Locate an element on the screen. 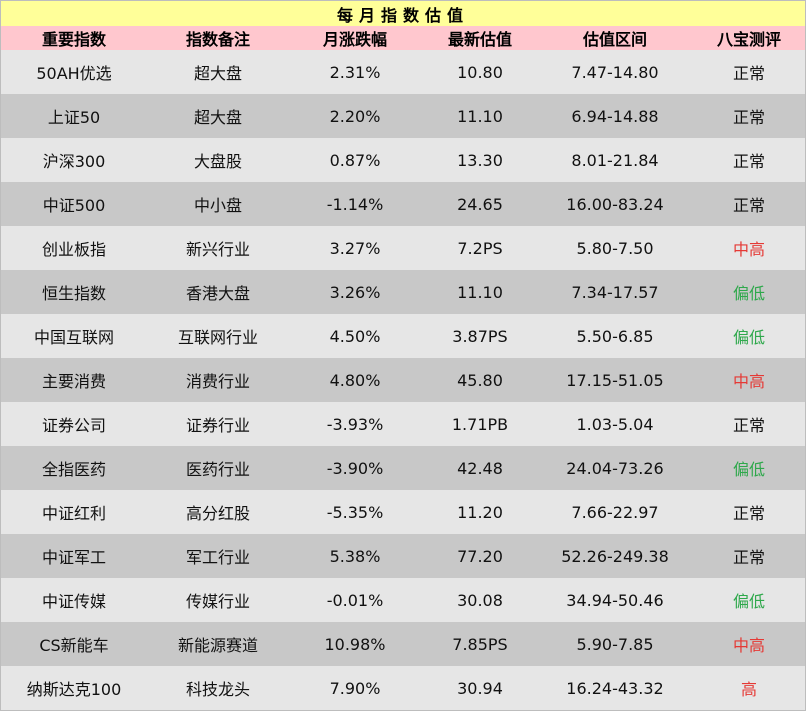  header-rating: 八宝测评 is located at coordinates (748, 39).